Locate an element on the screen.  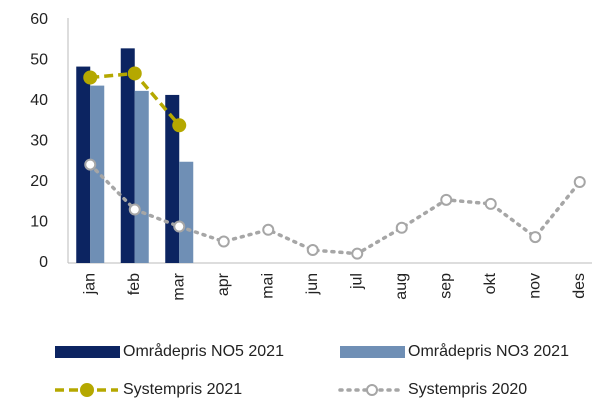
x-tick-label: aug is located at coordinates (401, 286).